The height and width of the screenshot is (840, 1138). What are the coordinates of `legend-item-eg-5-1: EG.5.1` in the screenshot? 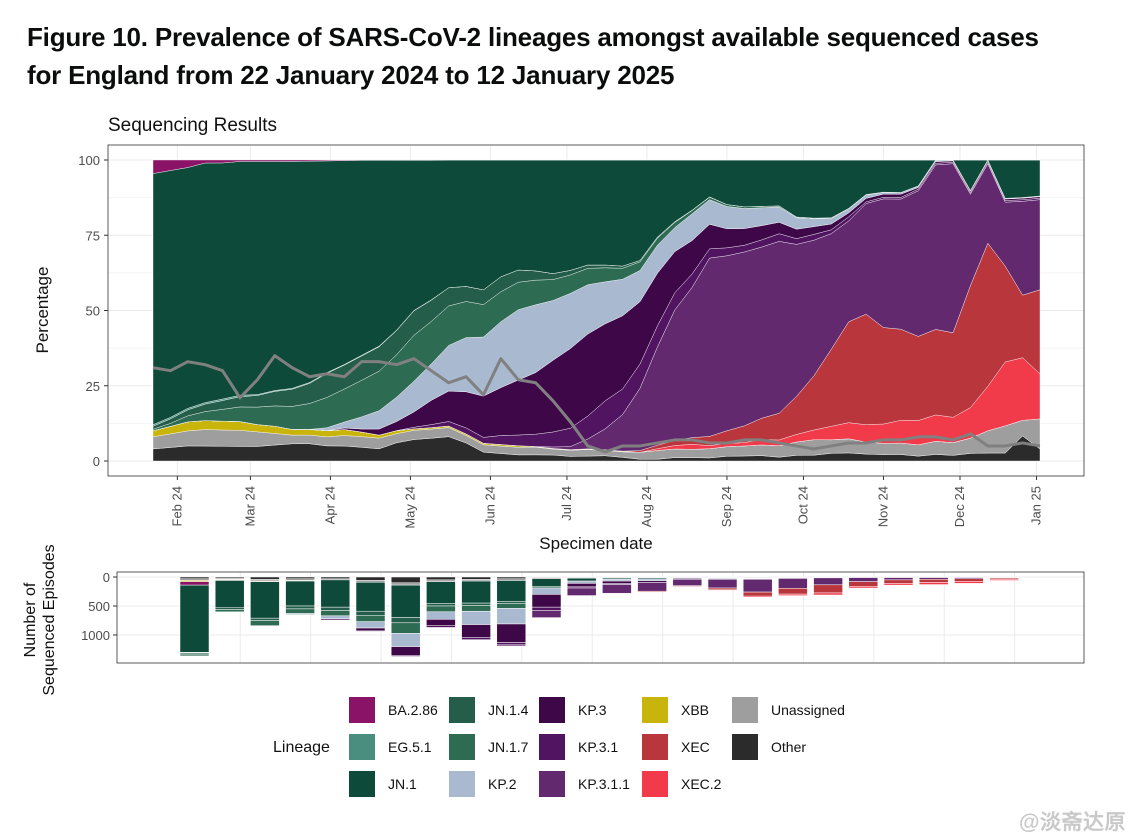 It's located at (390, 747).